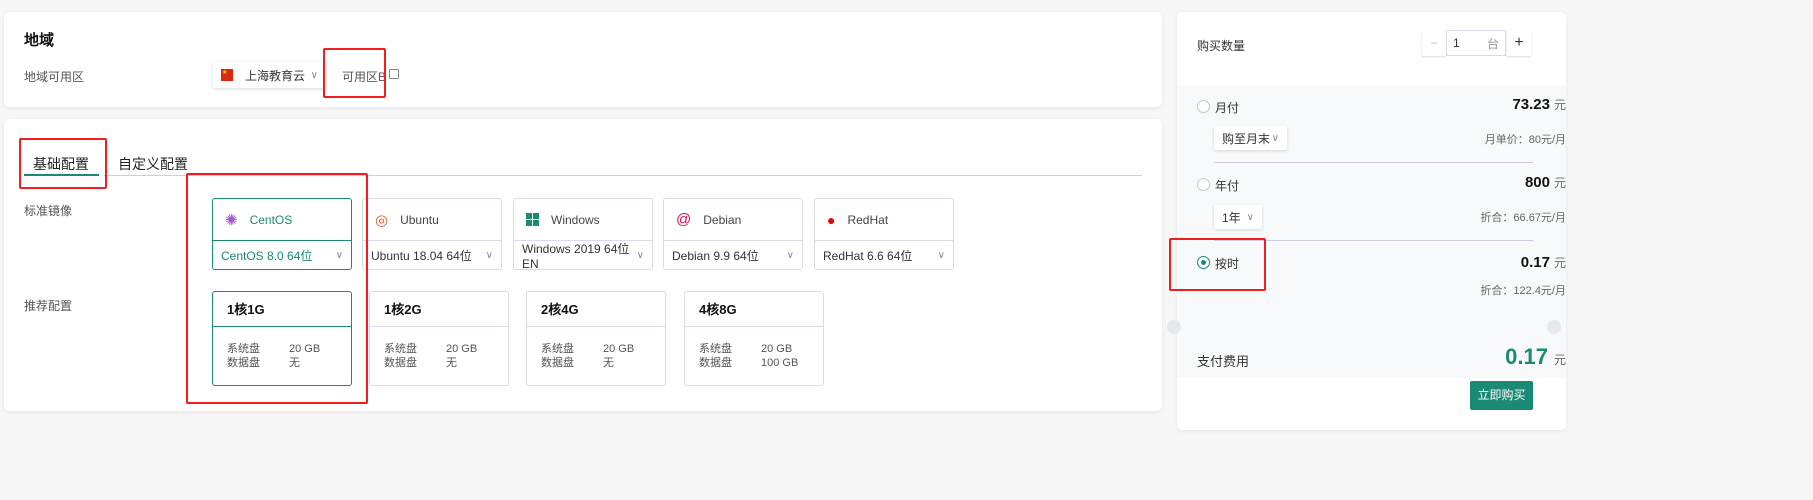 The height and width of the screenshot is (500, 1813). Describe the element at coordinates (780, 363) in the screenshot. I see `data-disk-value: 100 GB` at that location.